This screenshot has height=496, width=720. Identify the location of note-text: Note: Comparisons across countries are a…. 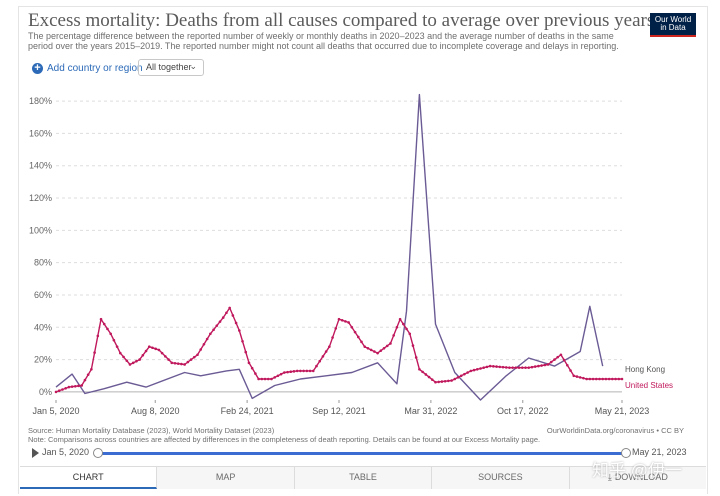
(284, 439).